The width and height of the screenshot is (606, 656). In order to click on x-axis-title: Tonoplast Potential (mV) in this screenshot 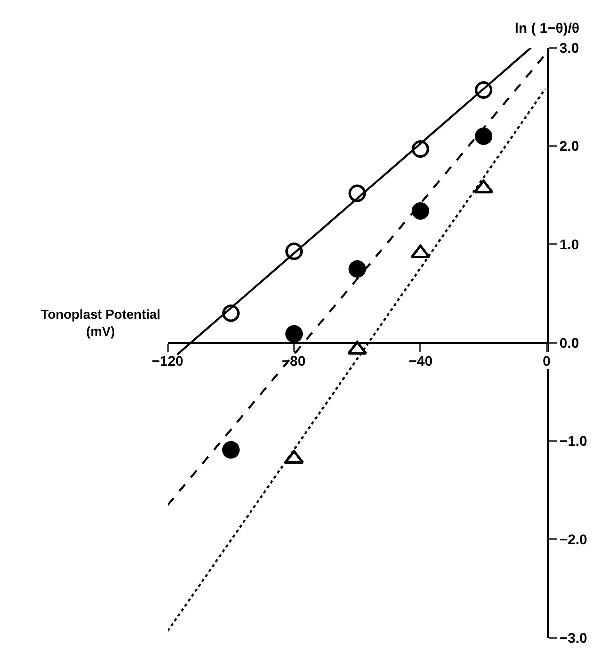, I will do `click(101, 323)`.